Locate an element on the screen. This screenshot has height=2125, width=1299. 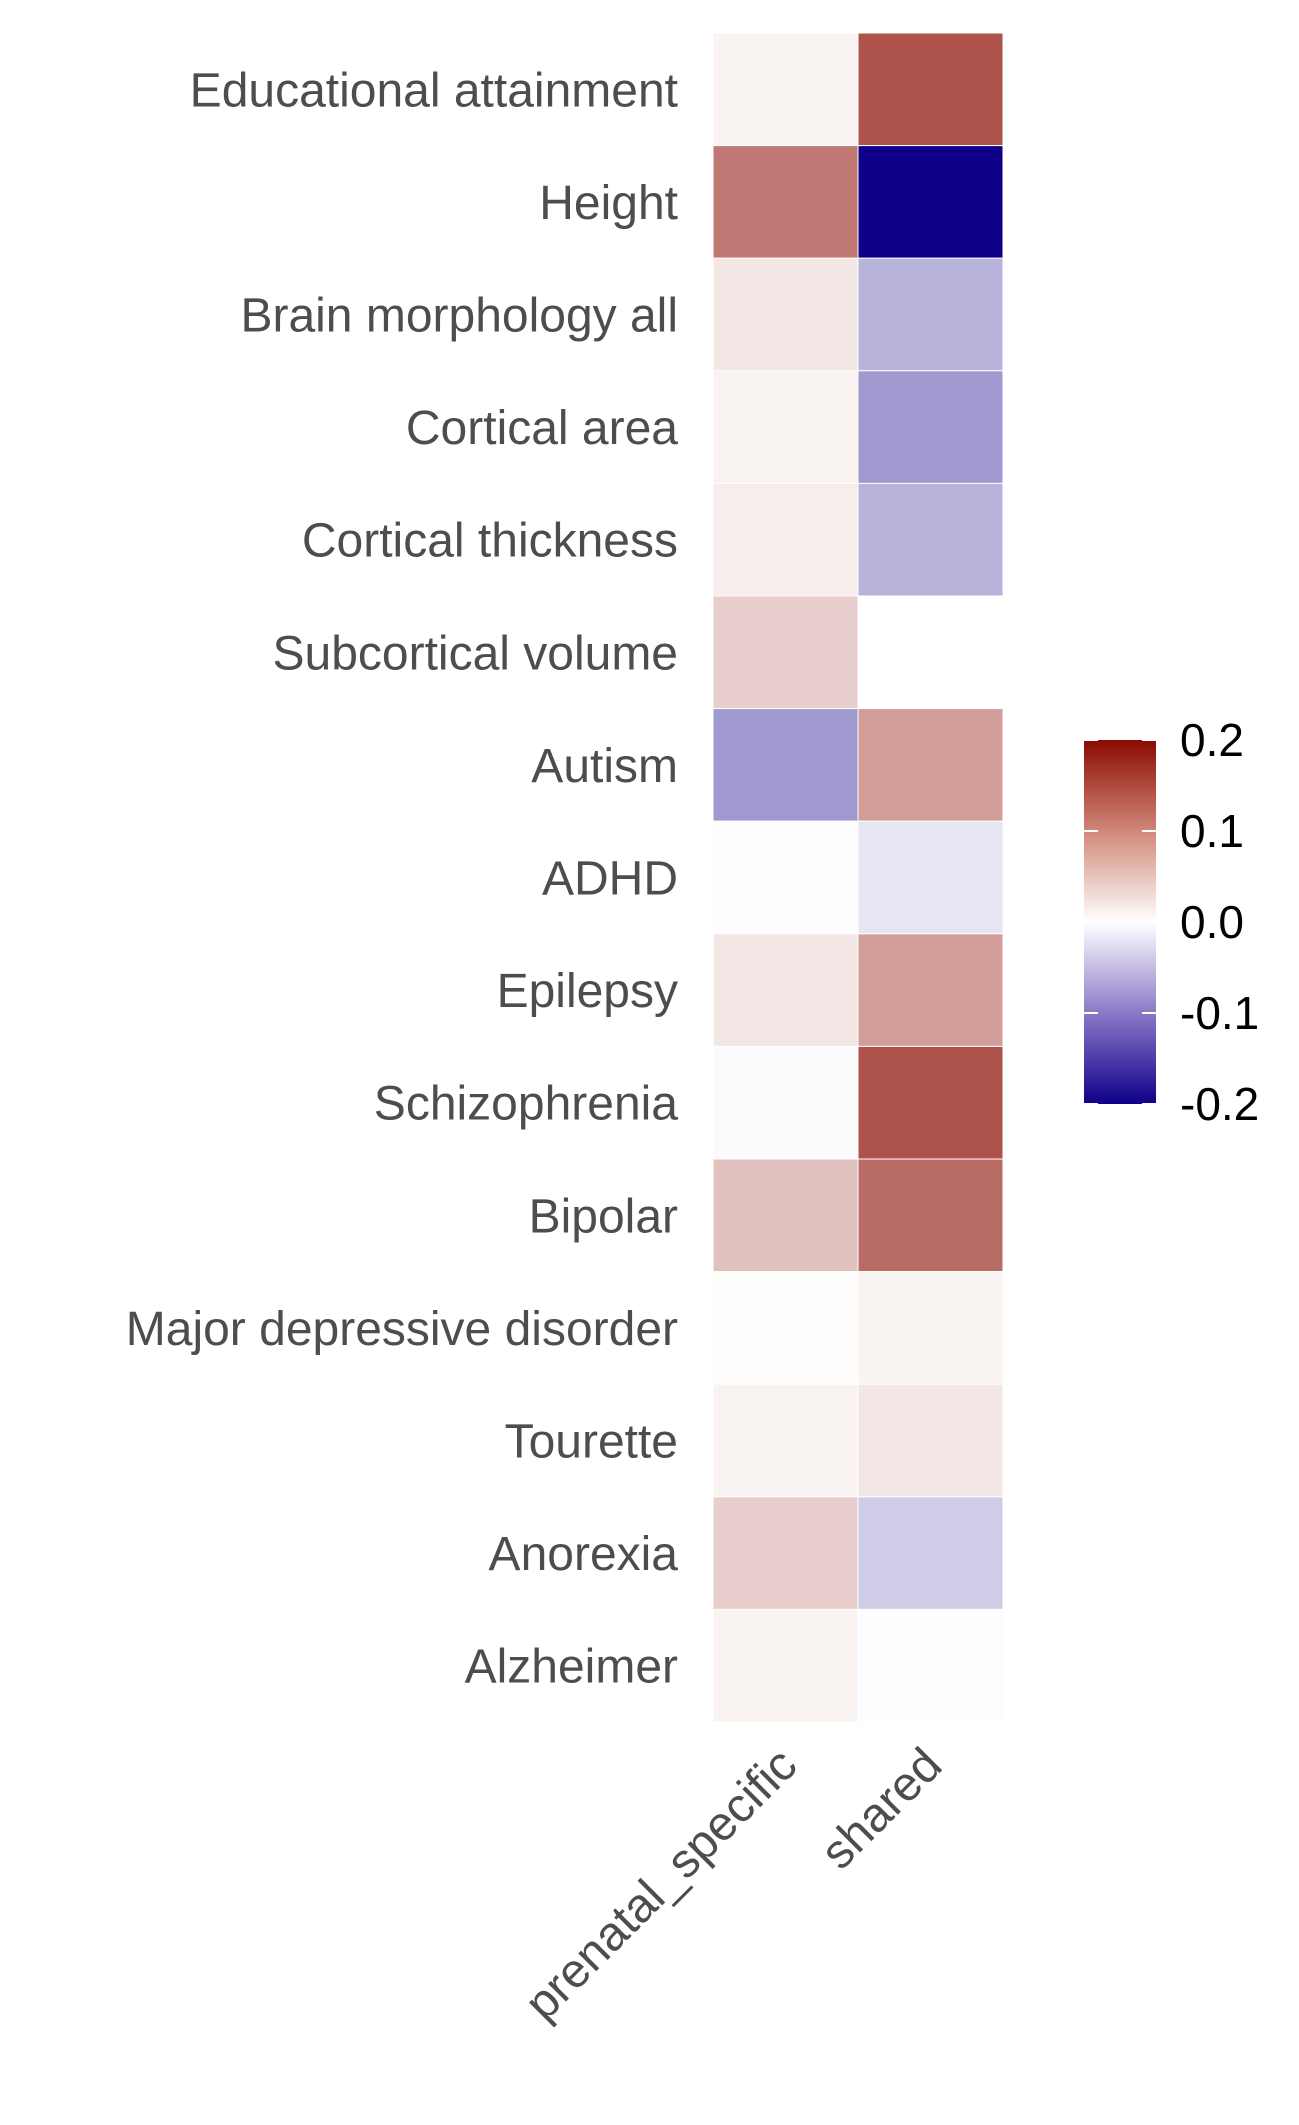
legend-tick-label: 0.2 is located at coordinates (1212, 740).